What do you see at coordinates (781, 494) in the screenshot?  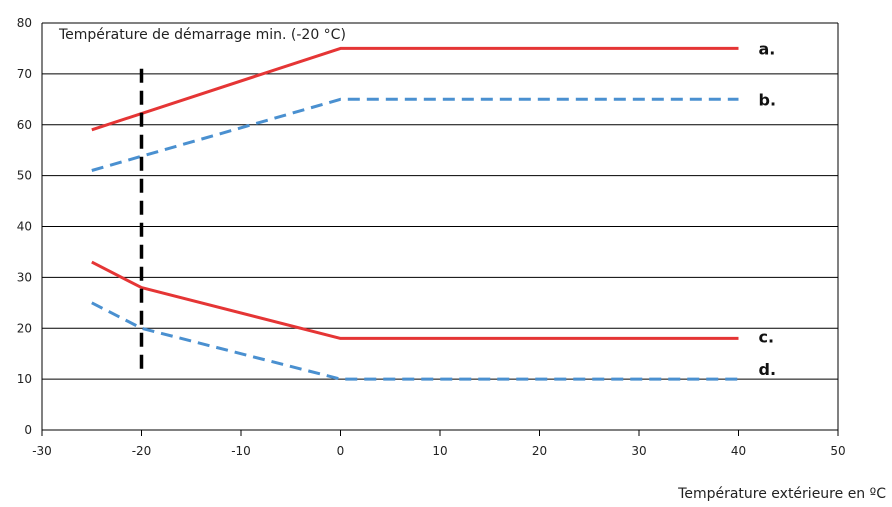 I see `x-axis-title: Température extérieure en ºC` at bounding box center [781, 494].